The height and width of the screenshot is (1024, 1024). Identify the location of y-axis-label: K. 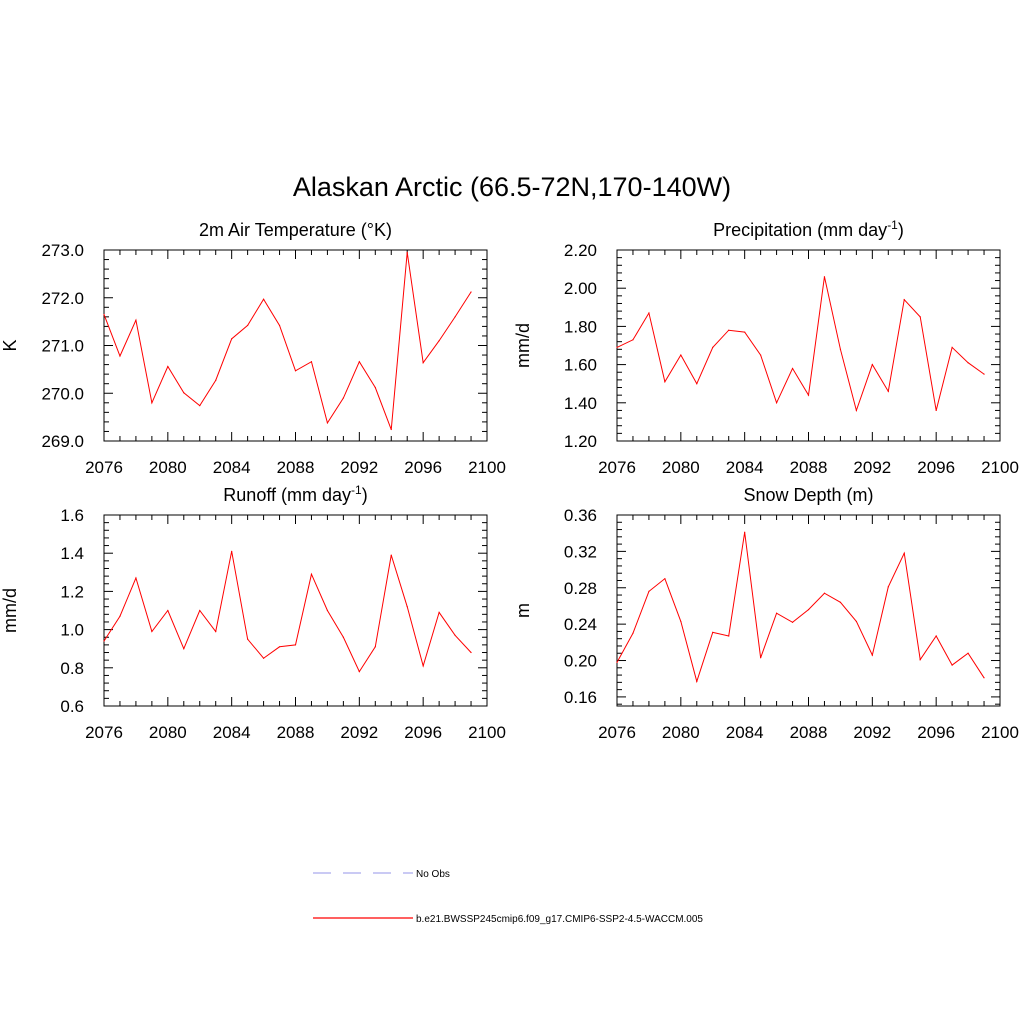
(10, 345).